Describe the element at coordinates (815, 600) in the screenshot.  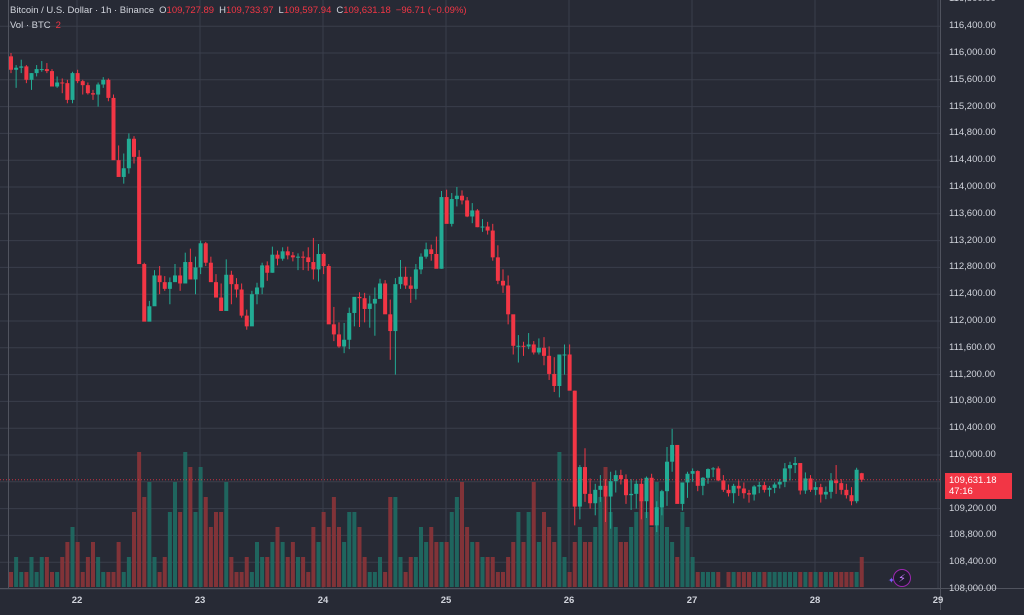
I see `time-tick-label: 28` at that location.